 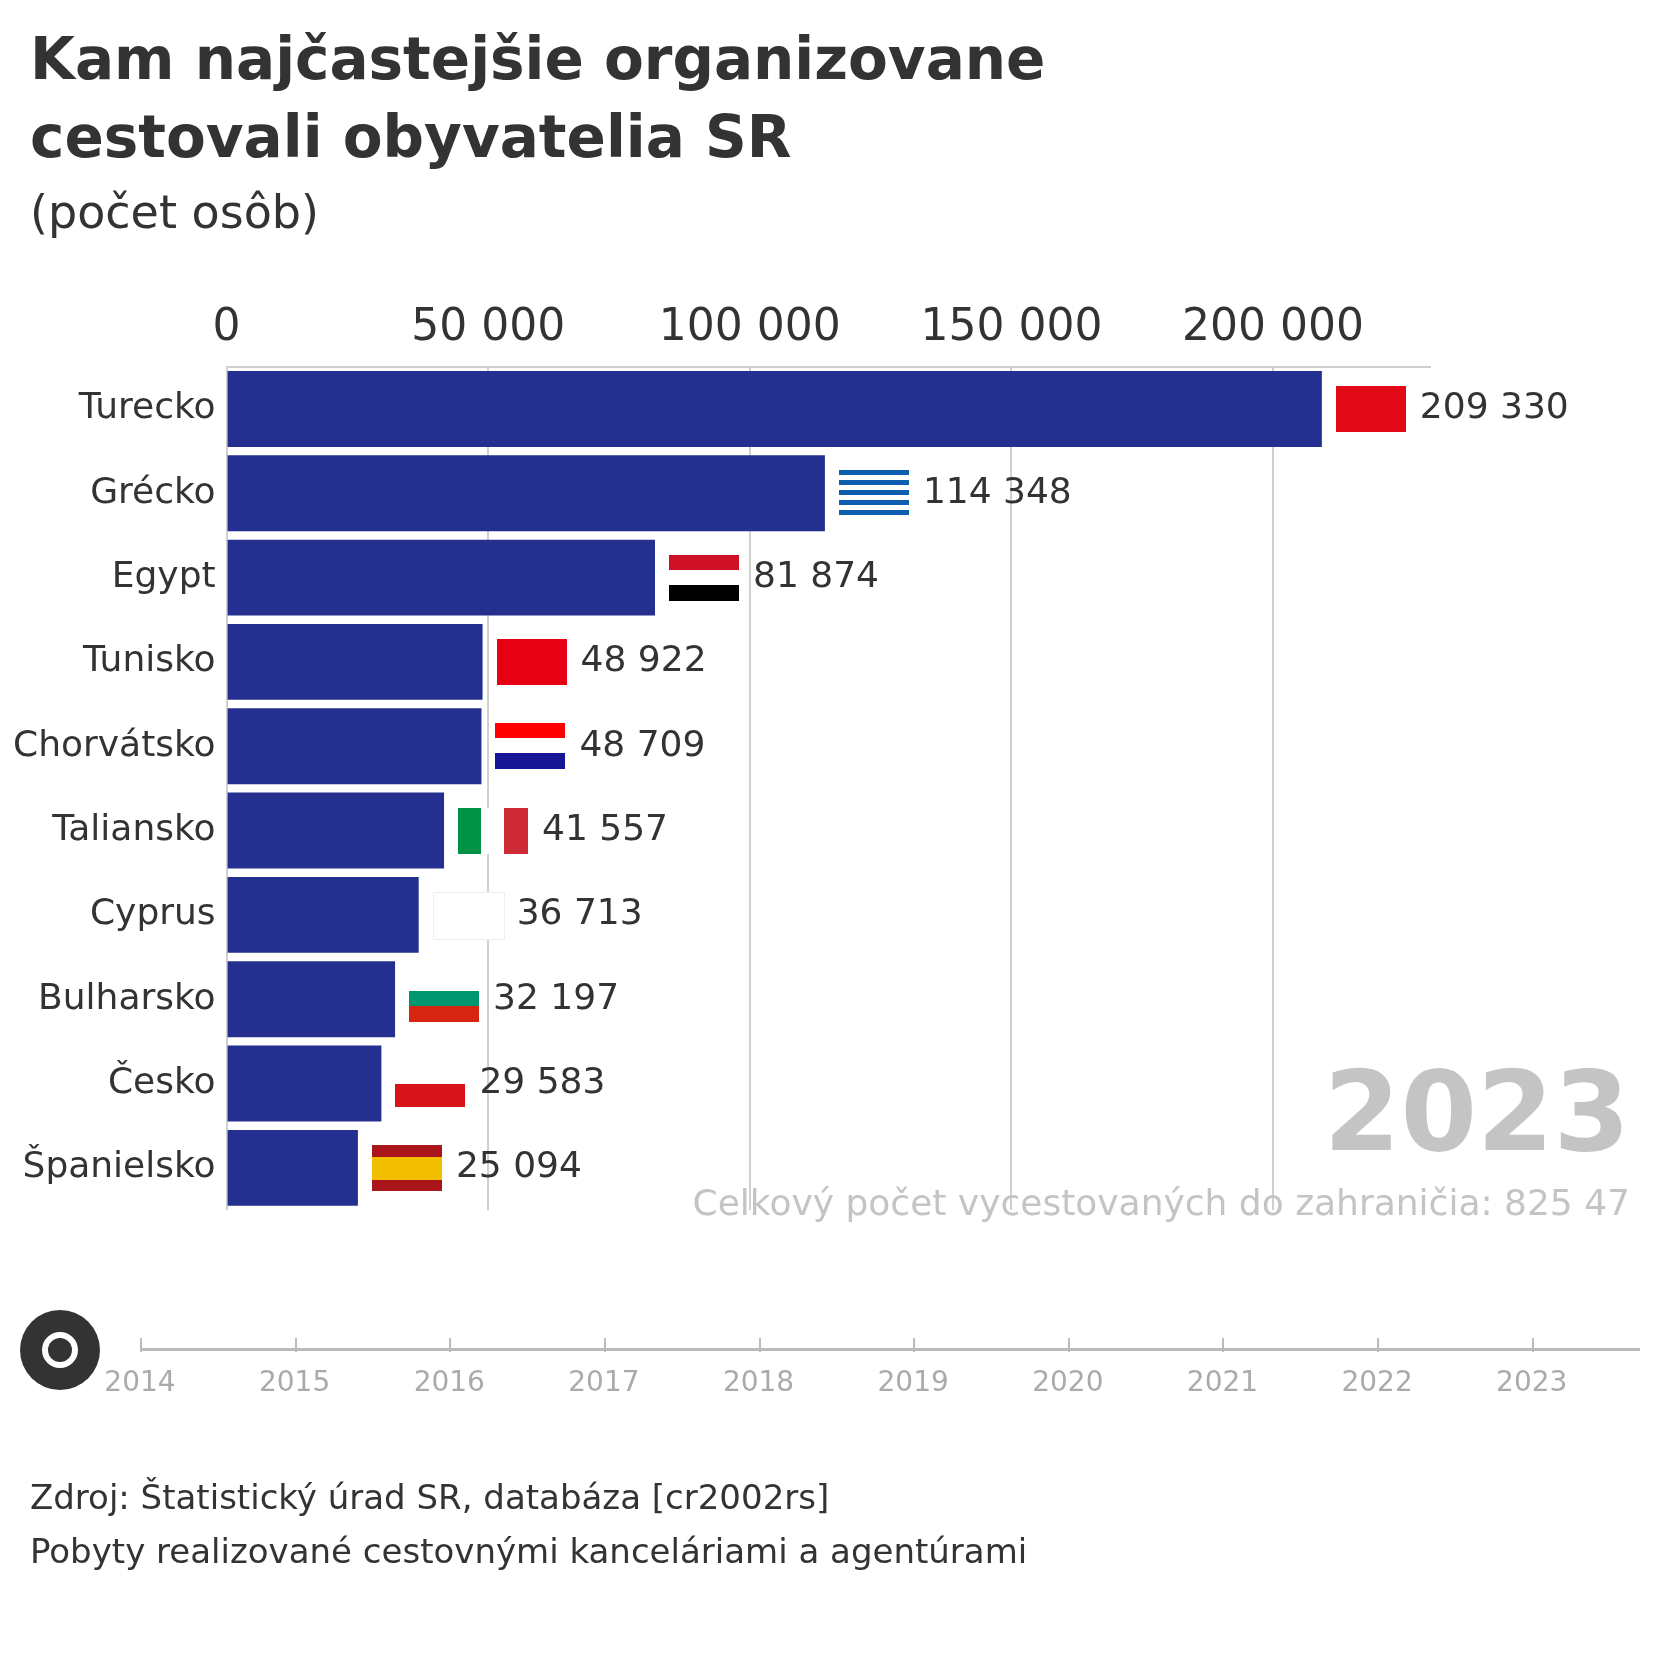 I want to click on annotation: Celkový počet vycestovaných do zahraničia: 825 47, so click(x=1161, y=1202).